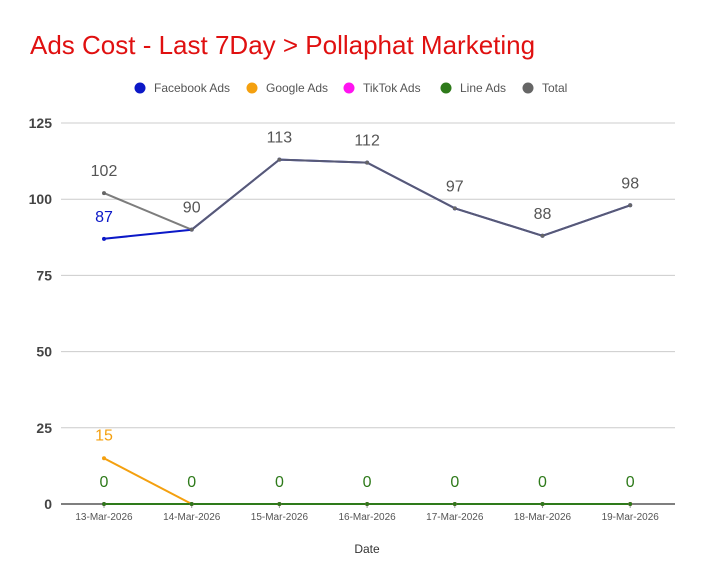 This screenshot has width=704, height=585. I want to click on data-label: 102, so click(104, 171).